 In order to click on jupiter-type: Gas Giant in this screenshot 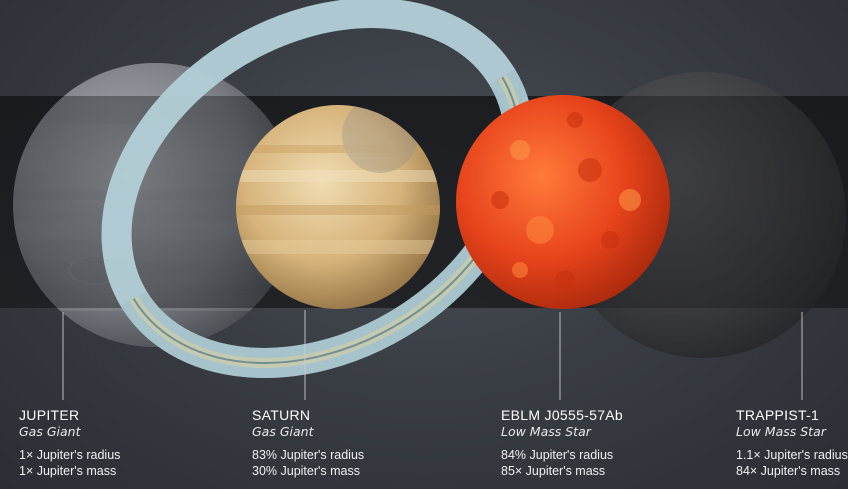, I will do `click(50, 432)`.